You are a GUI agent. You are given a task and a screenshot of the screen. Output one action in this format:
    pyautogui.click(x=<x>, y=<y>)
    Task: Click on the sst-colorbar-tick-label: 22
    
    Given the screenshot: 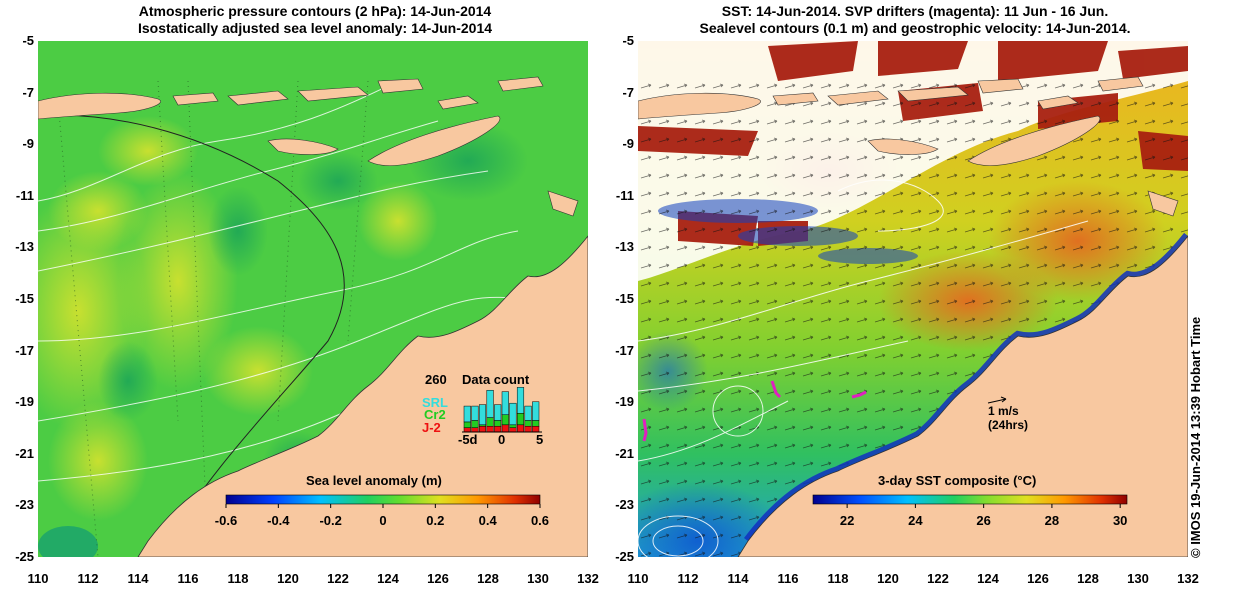 What is the action you would take?
    pyautogui.click(x=847, y=520)
    